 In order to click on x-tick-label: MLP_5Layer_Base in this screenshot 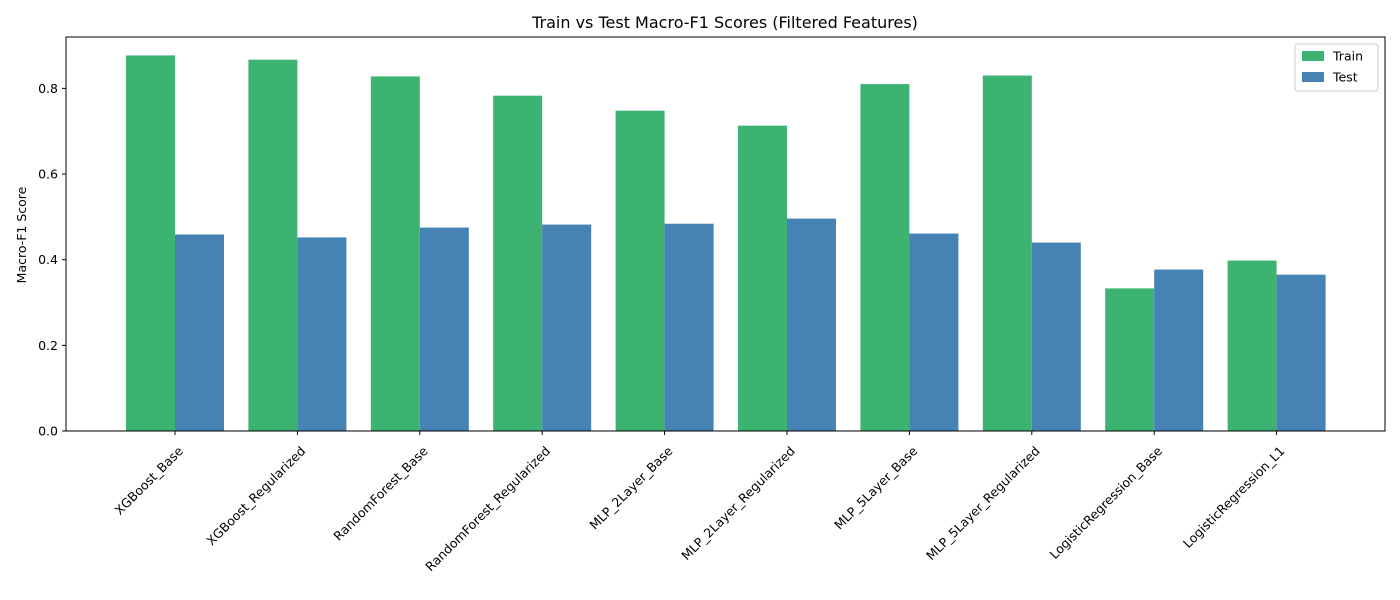, I will do `click(875, 487)`.